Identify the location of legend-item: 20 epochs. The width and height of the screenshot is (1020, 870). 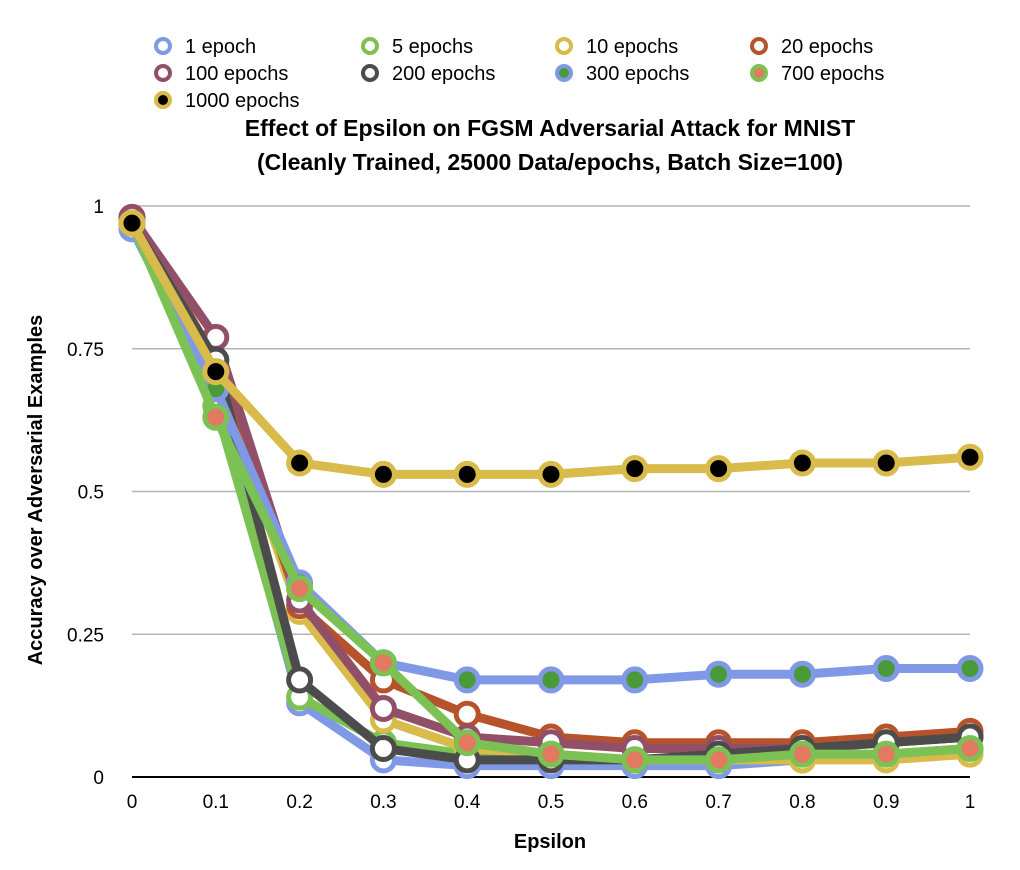
(811, 47).